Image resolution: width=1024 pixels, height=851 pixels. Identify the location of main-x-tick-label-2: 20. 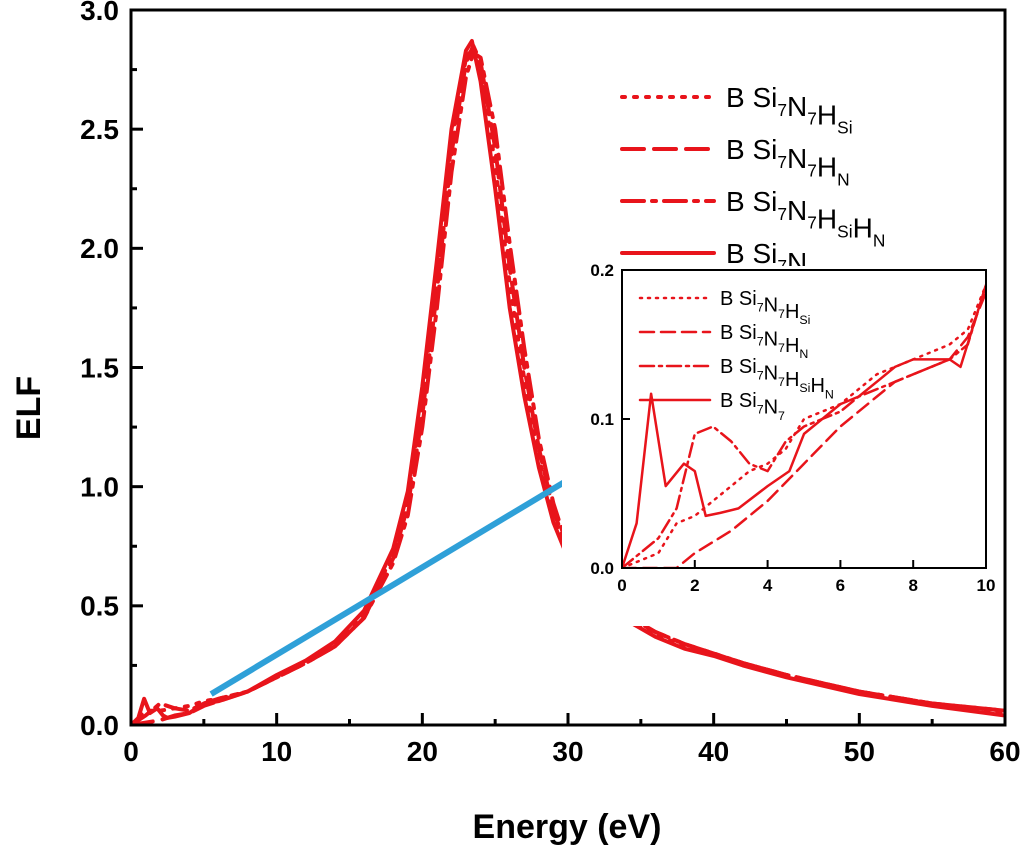
(422, 751).